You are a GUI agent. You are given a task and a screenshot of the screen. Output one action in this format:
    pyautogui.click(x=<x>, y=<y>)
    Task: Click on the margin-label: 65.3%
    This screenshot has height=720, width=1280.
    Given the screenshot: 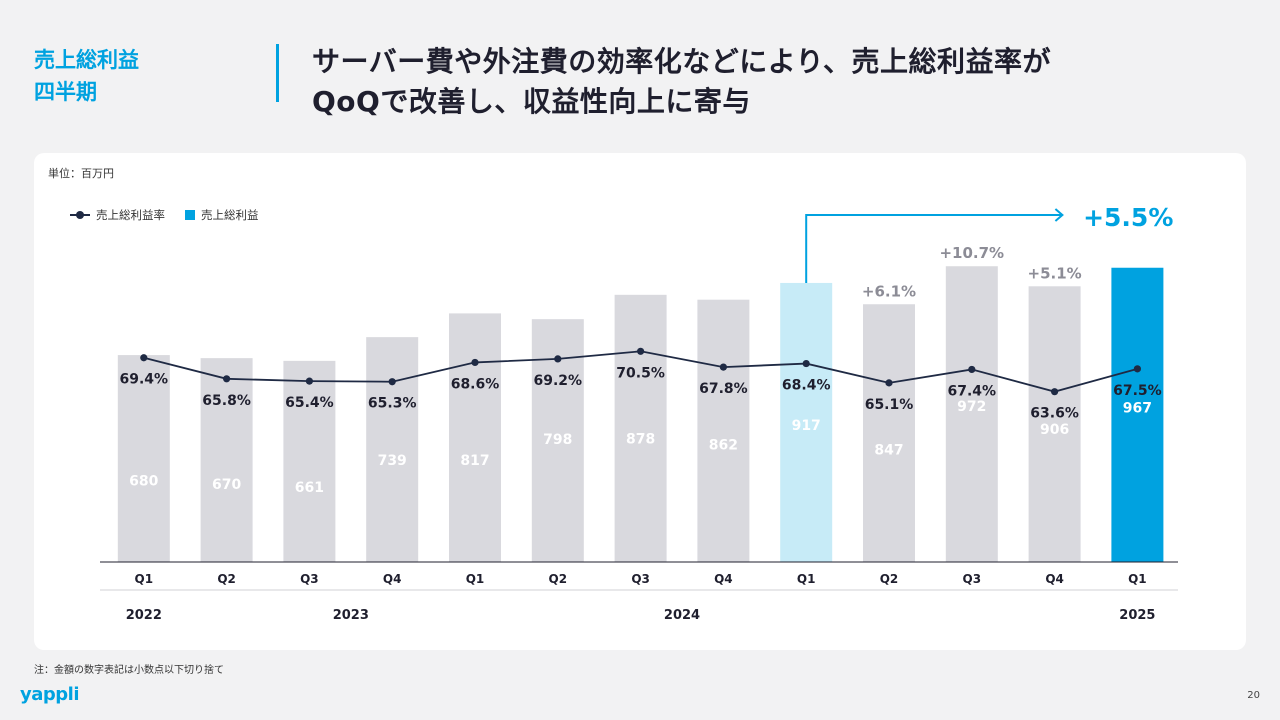 What is the action you would take?
    pyautogui.click(x=392, y=404)
    